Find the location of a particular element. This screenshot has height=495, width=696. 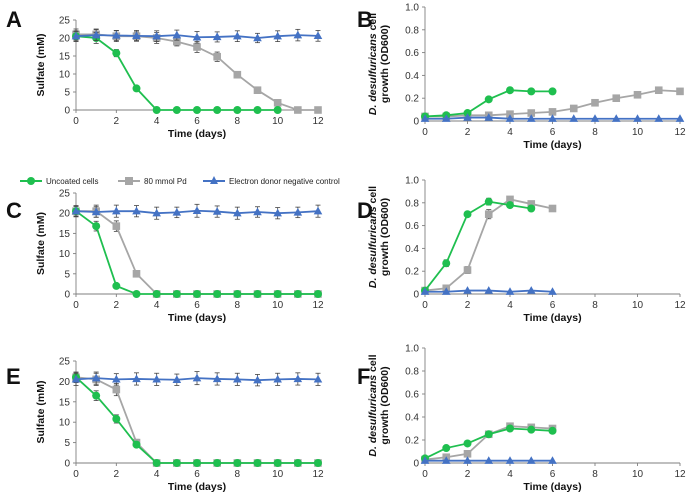

y-tick-label: 15 is located at coordinates (65, 234).